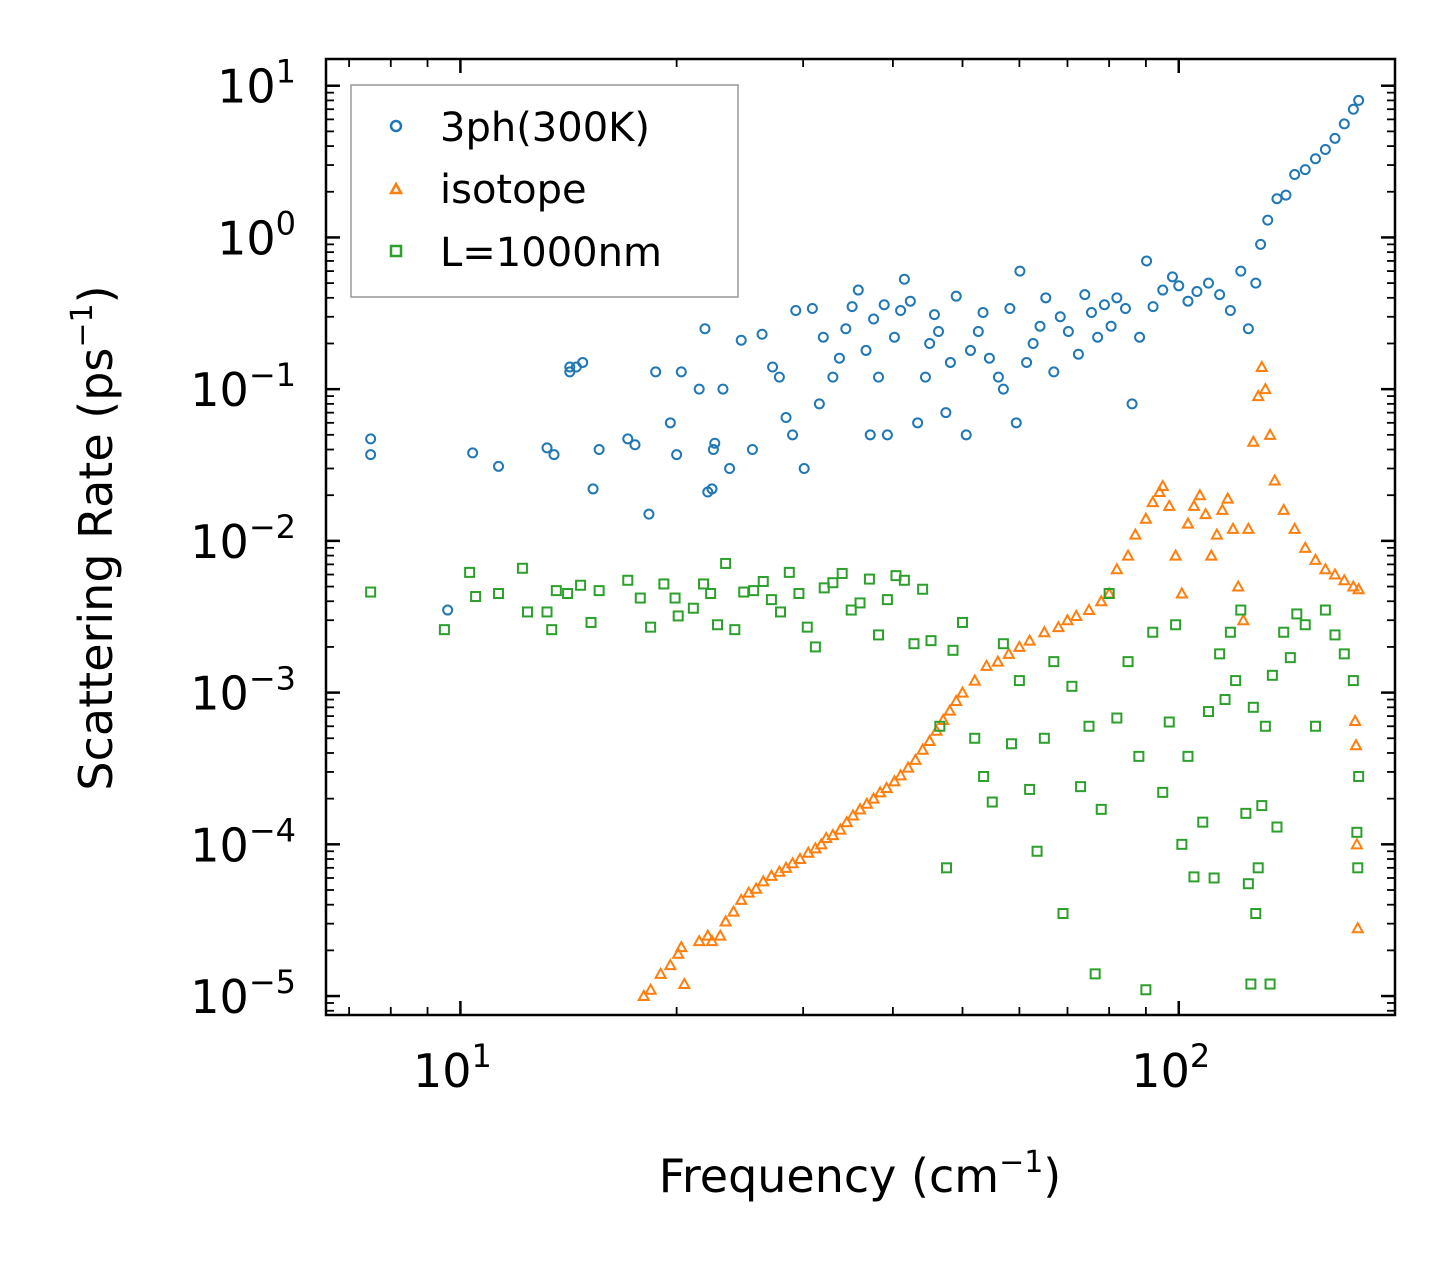 The width and height of the screenshot is (1455, 1265). I want to click on y-tick-label: 10−2, so click(243, 538).